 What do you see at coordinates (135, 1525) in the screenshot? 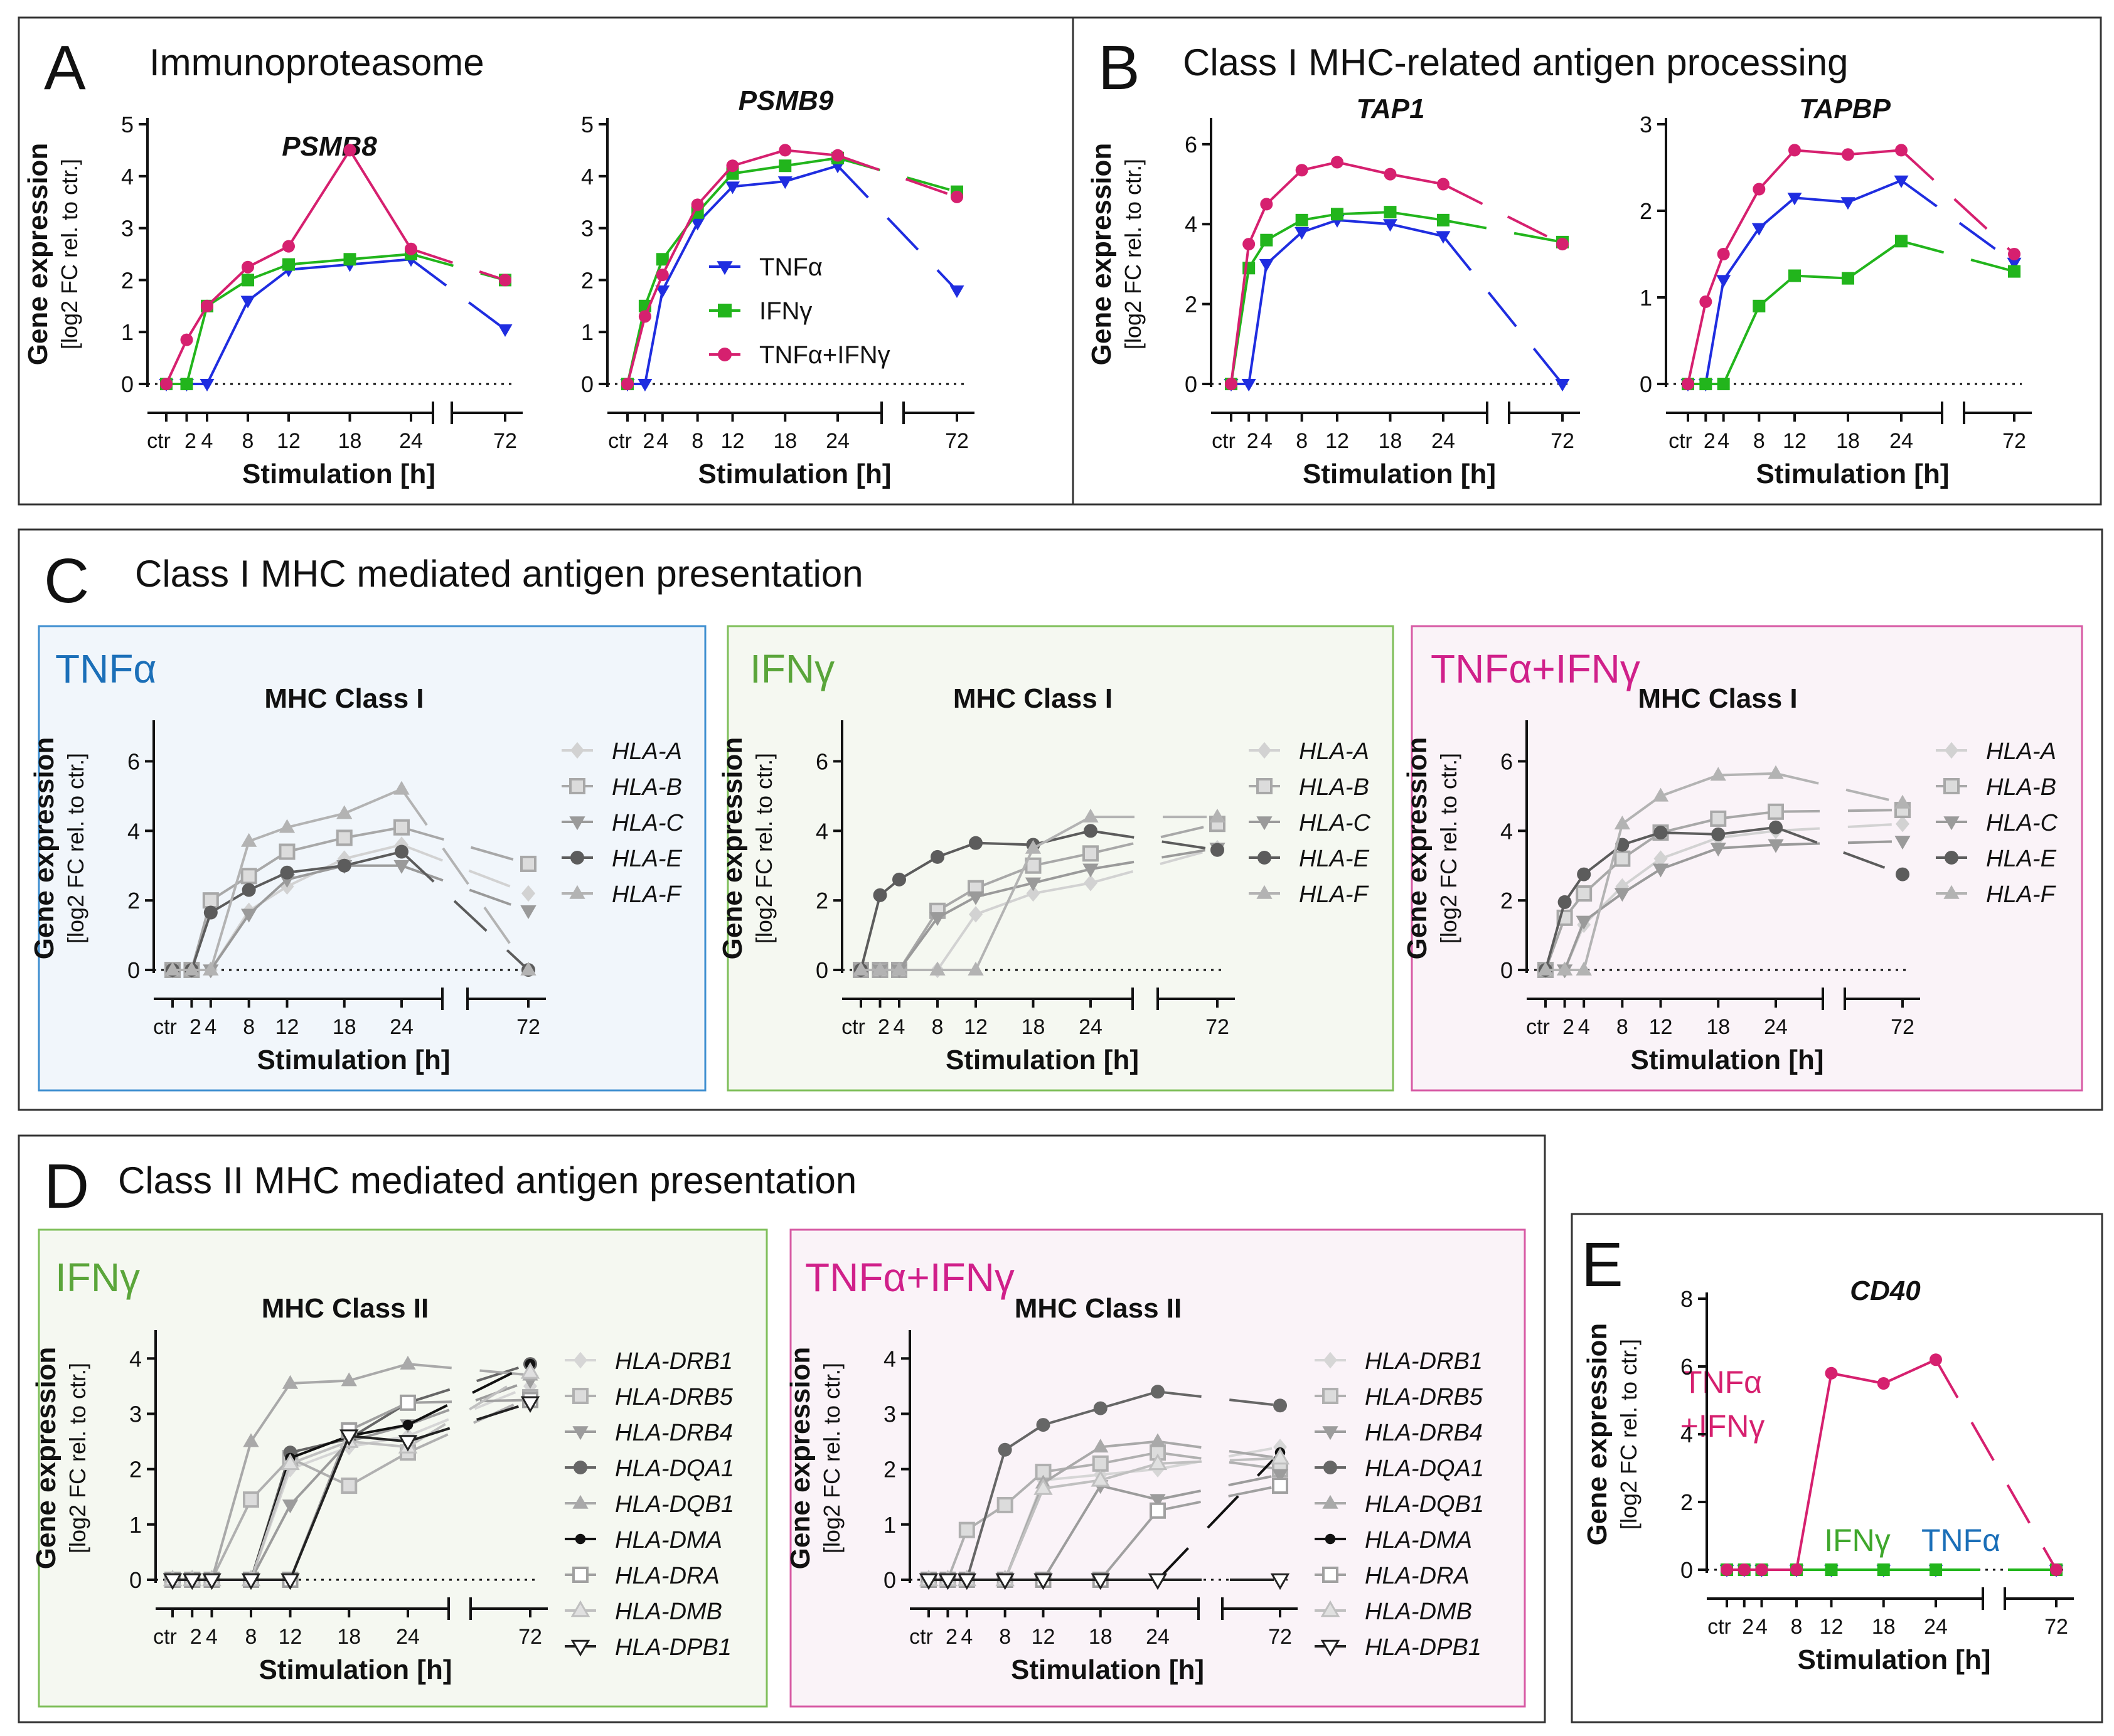
I see `y-tick-label: 1` at bounding box center [135, 1525].